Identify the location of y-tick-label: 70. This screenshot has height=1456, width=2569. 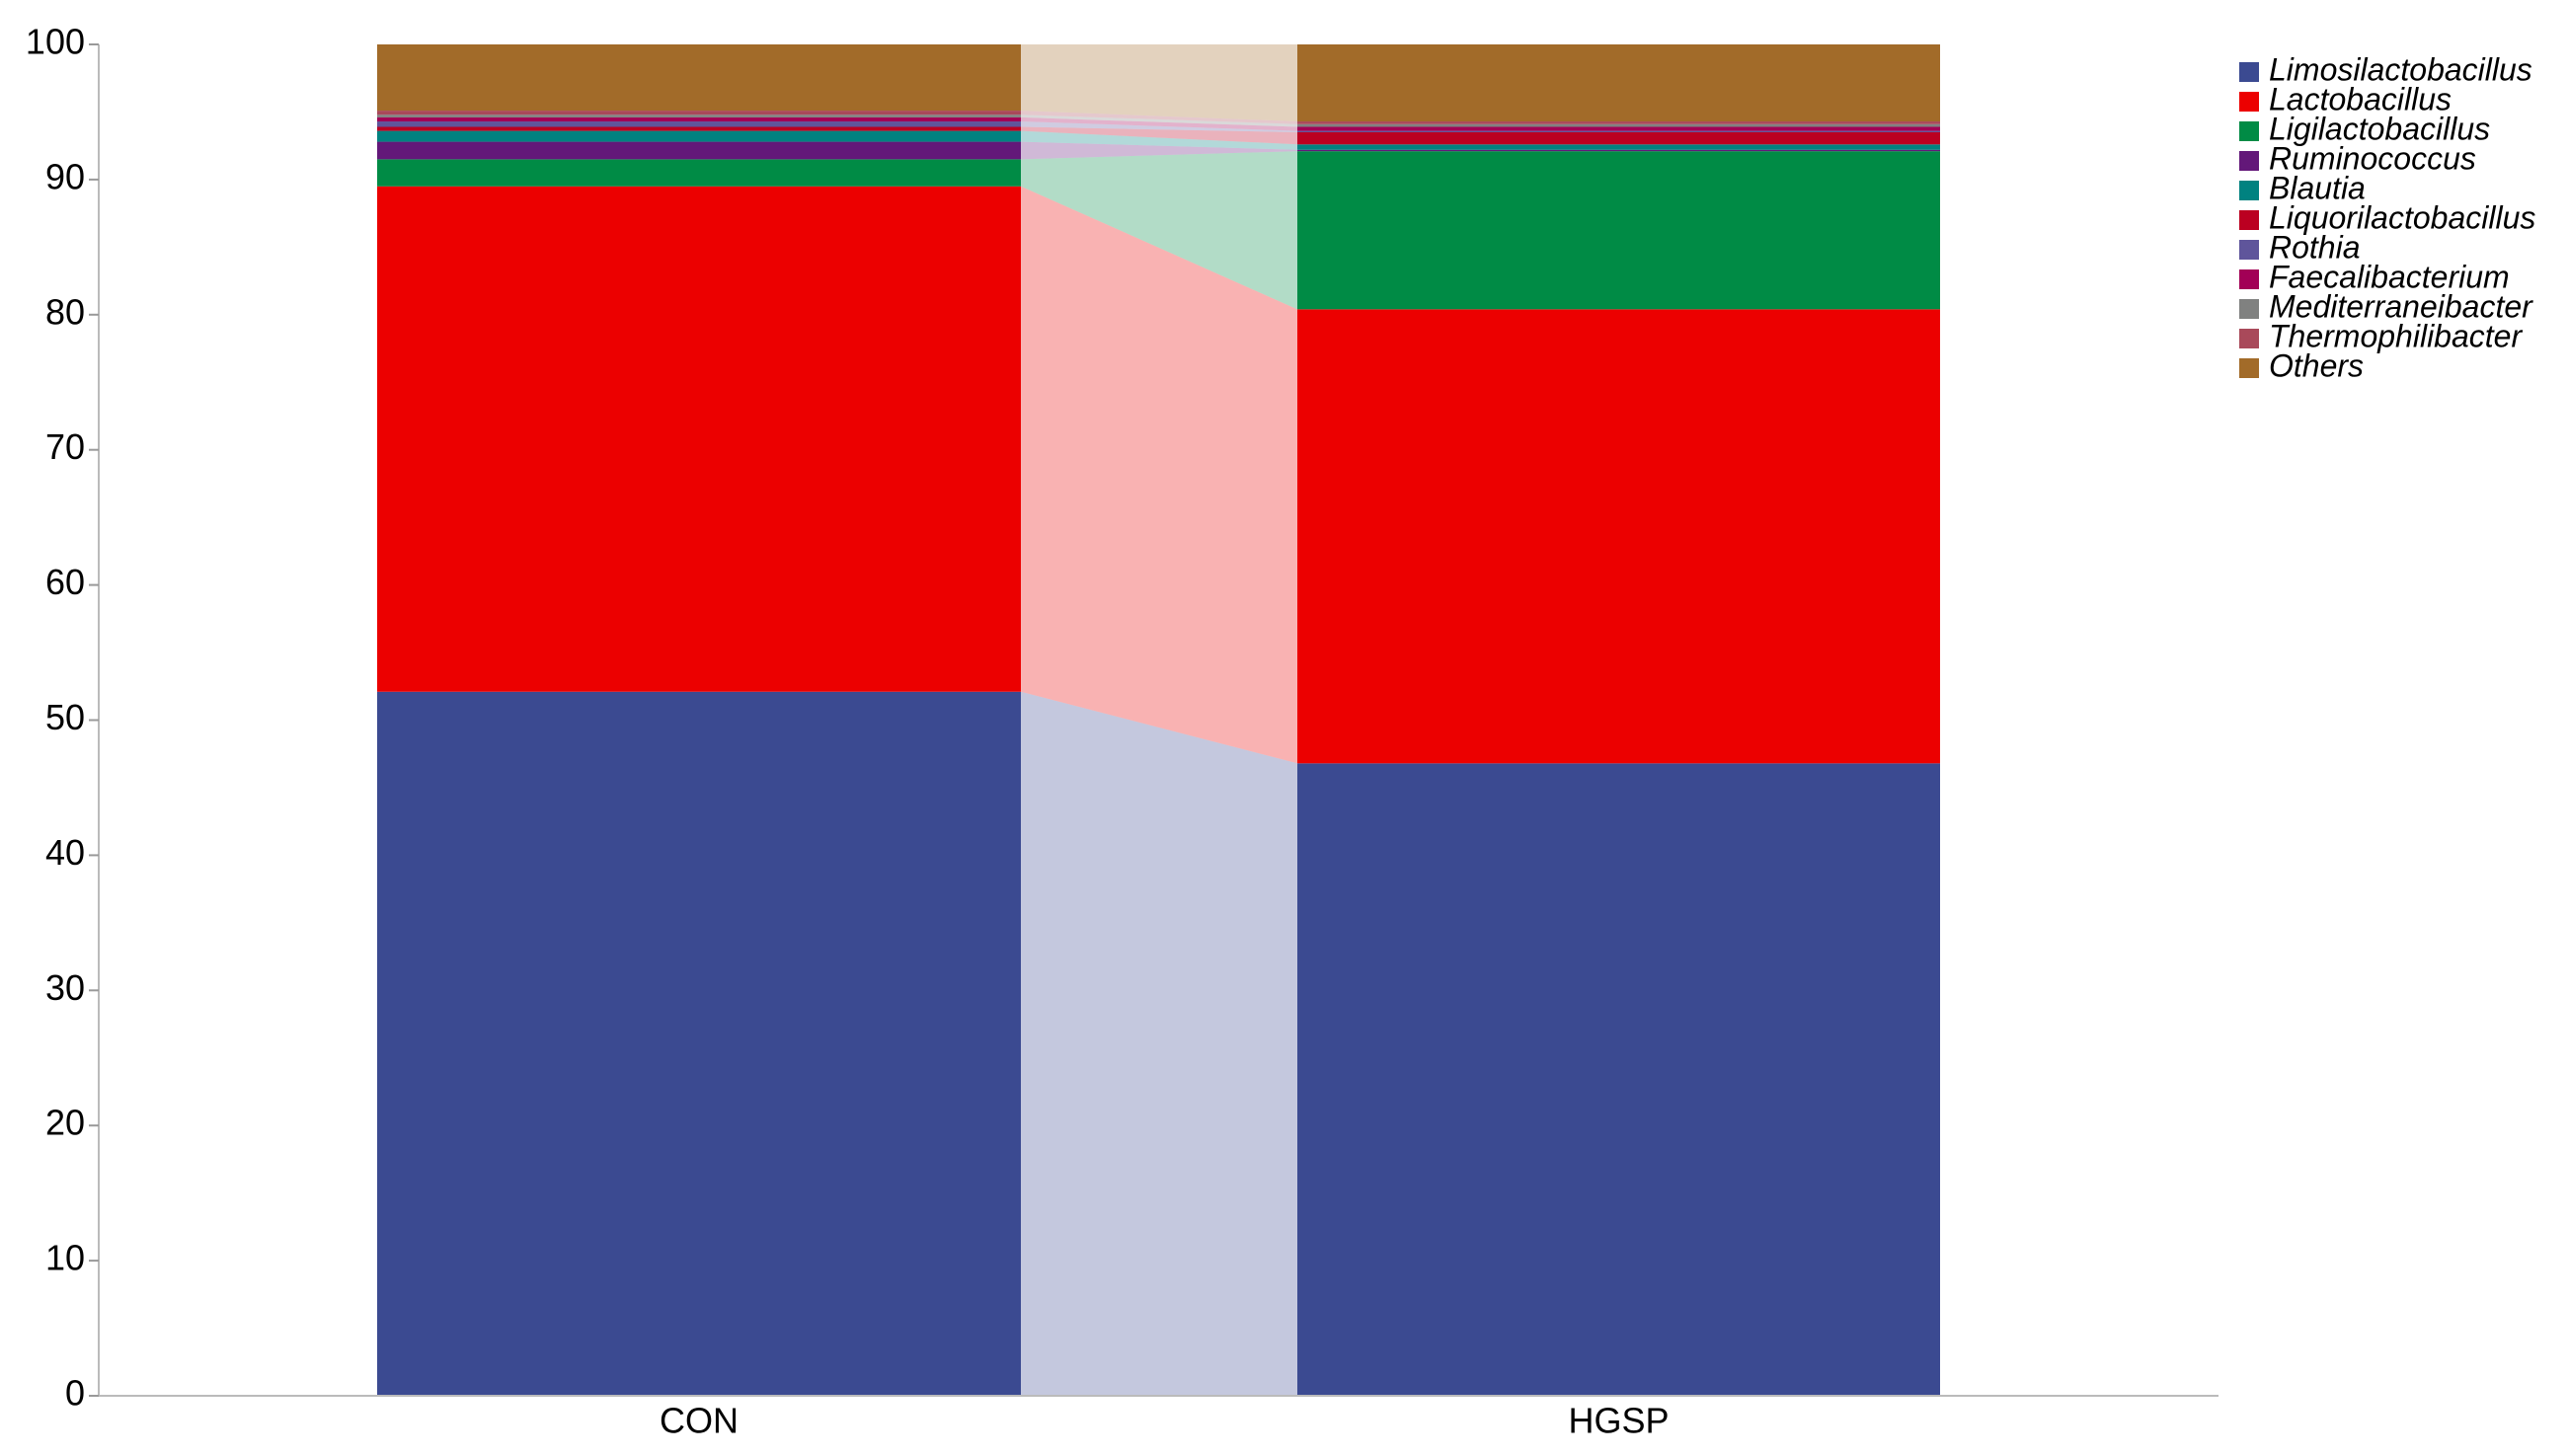
(65, 446).